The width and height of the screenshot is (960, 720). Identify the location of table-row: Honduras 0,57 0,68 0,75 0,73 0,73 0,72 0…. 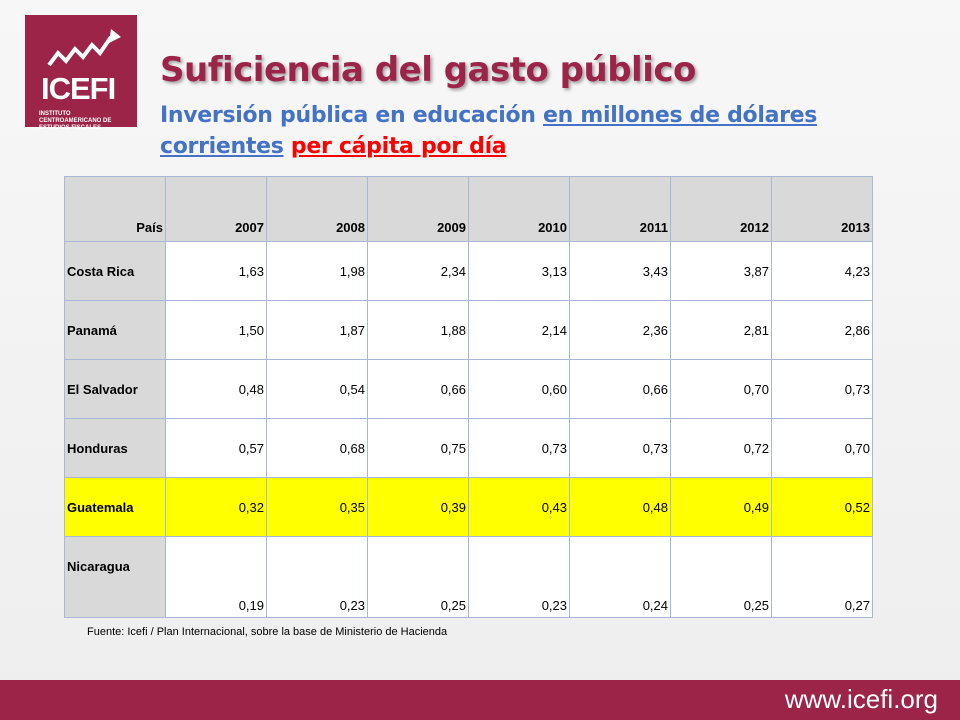
(468, 448).